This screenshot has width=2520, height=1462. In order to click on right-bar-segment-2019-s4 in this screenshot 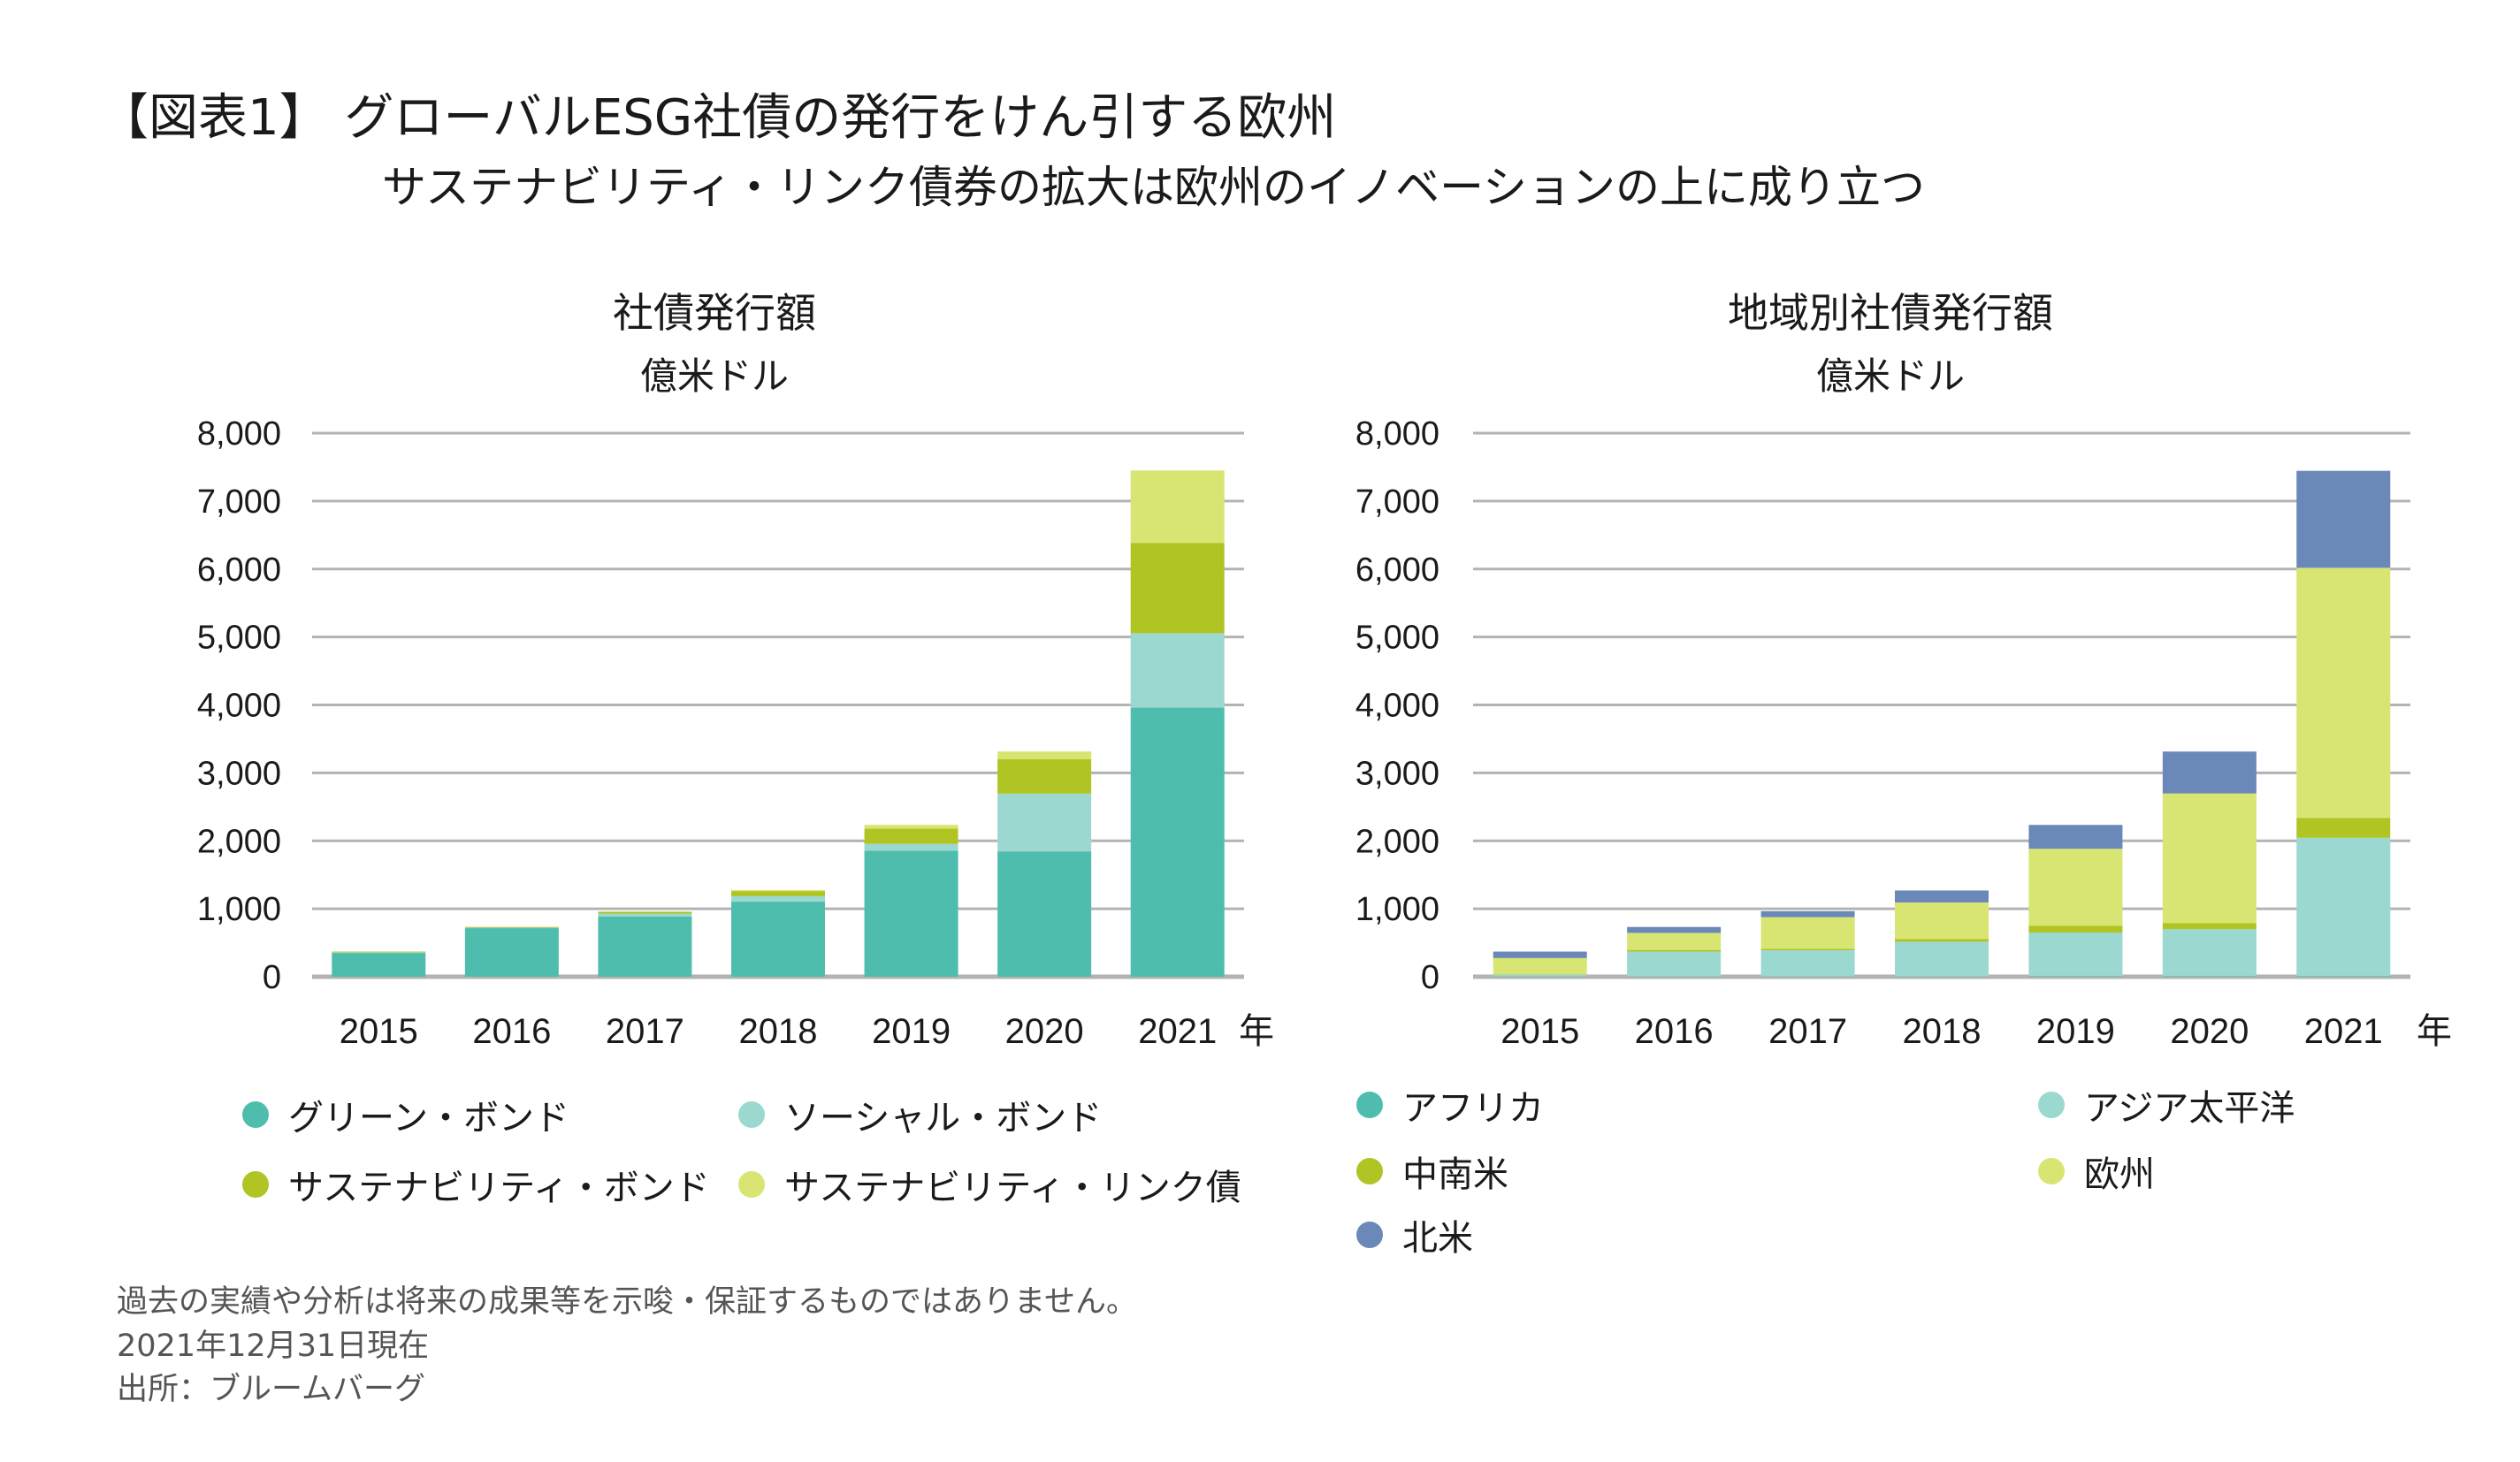, I will do `click(2075, 837)`.